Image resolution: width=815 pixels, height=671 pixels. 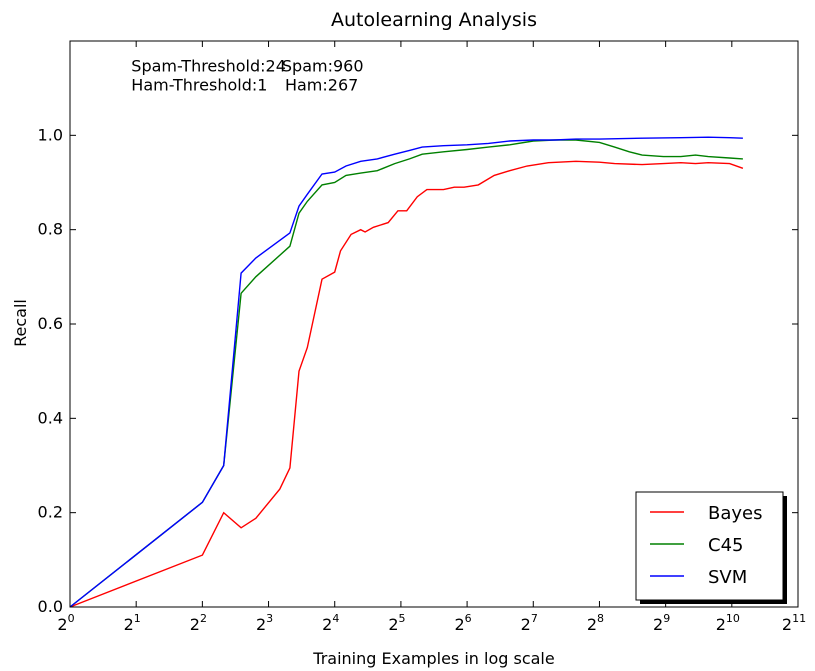 I want to click on x-tick-label: 211, so click(x=794, y=623).